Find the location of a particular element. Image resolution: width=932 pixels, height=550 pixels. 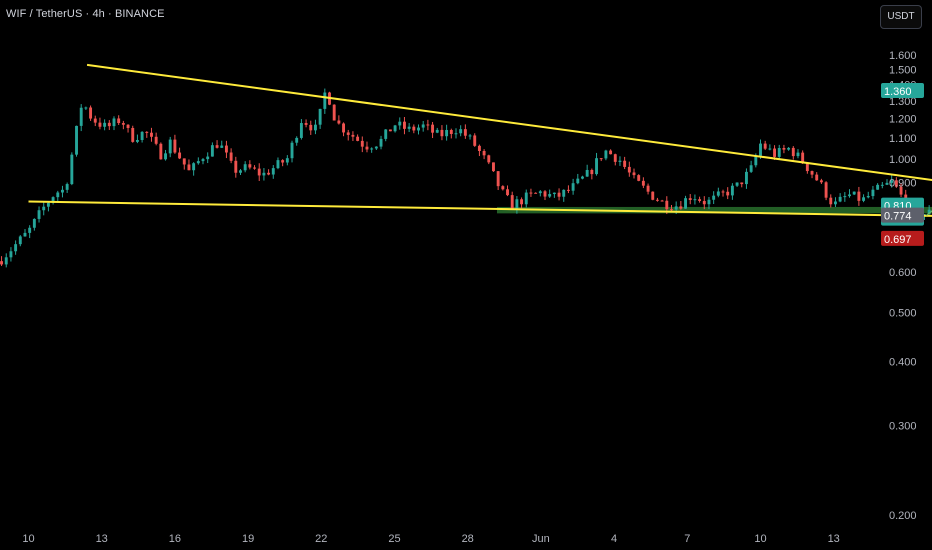

support-trendline is located at coordinates (480, 208).